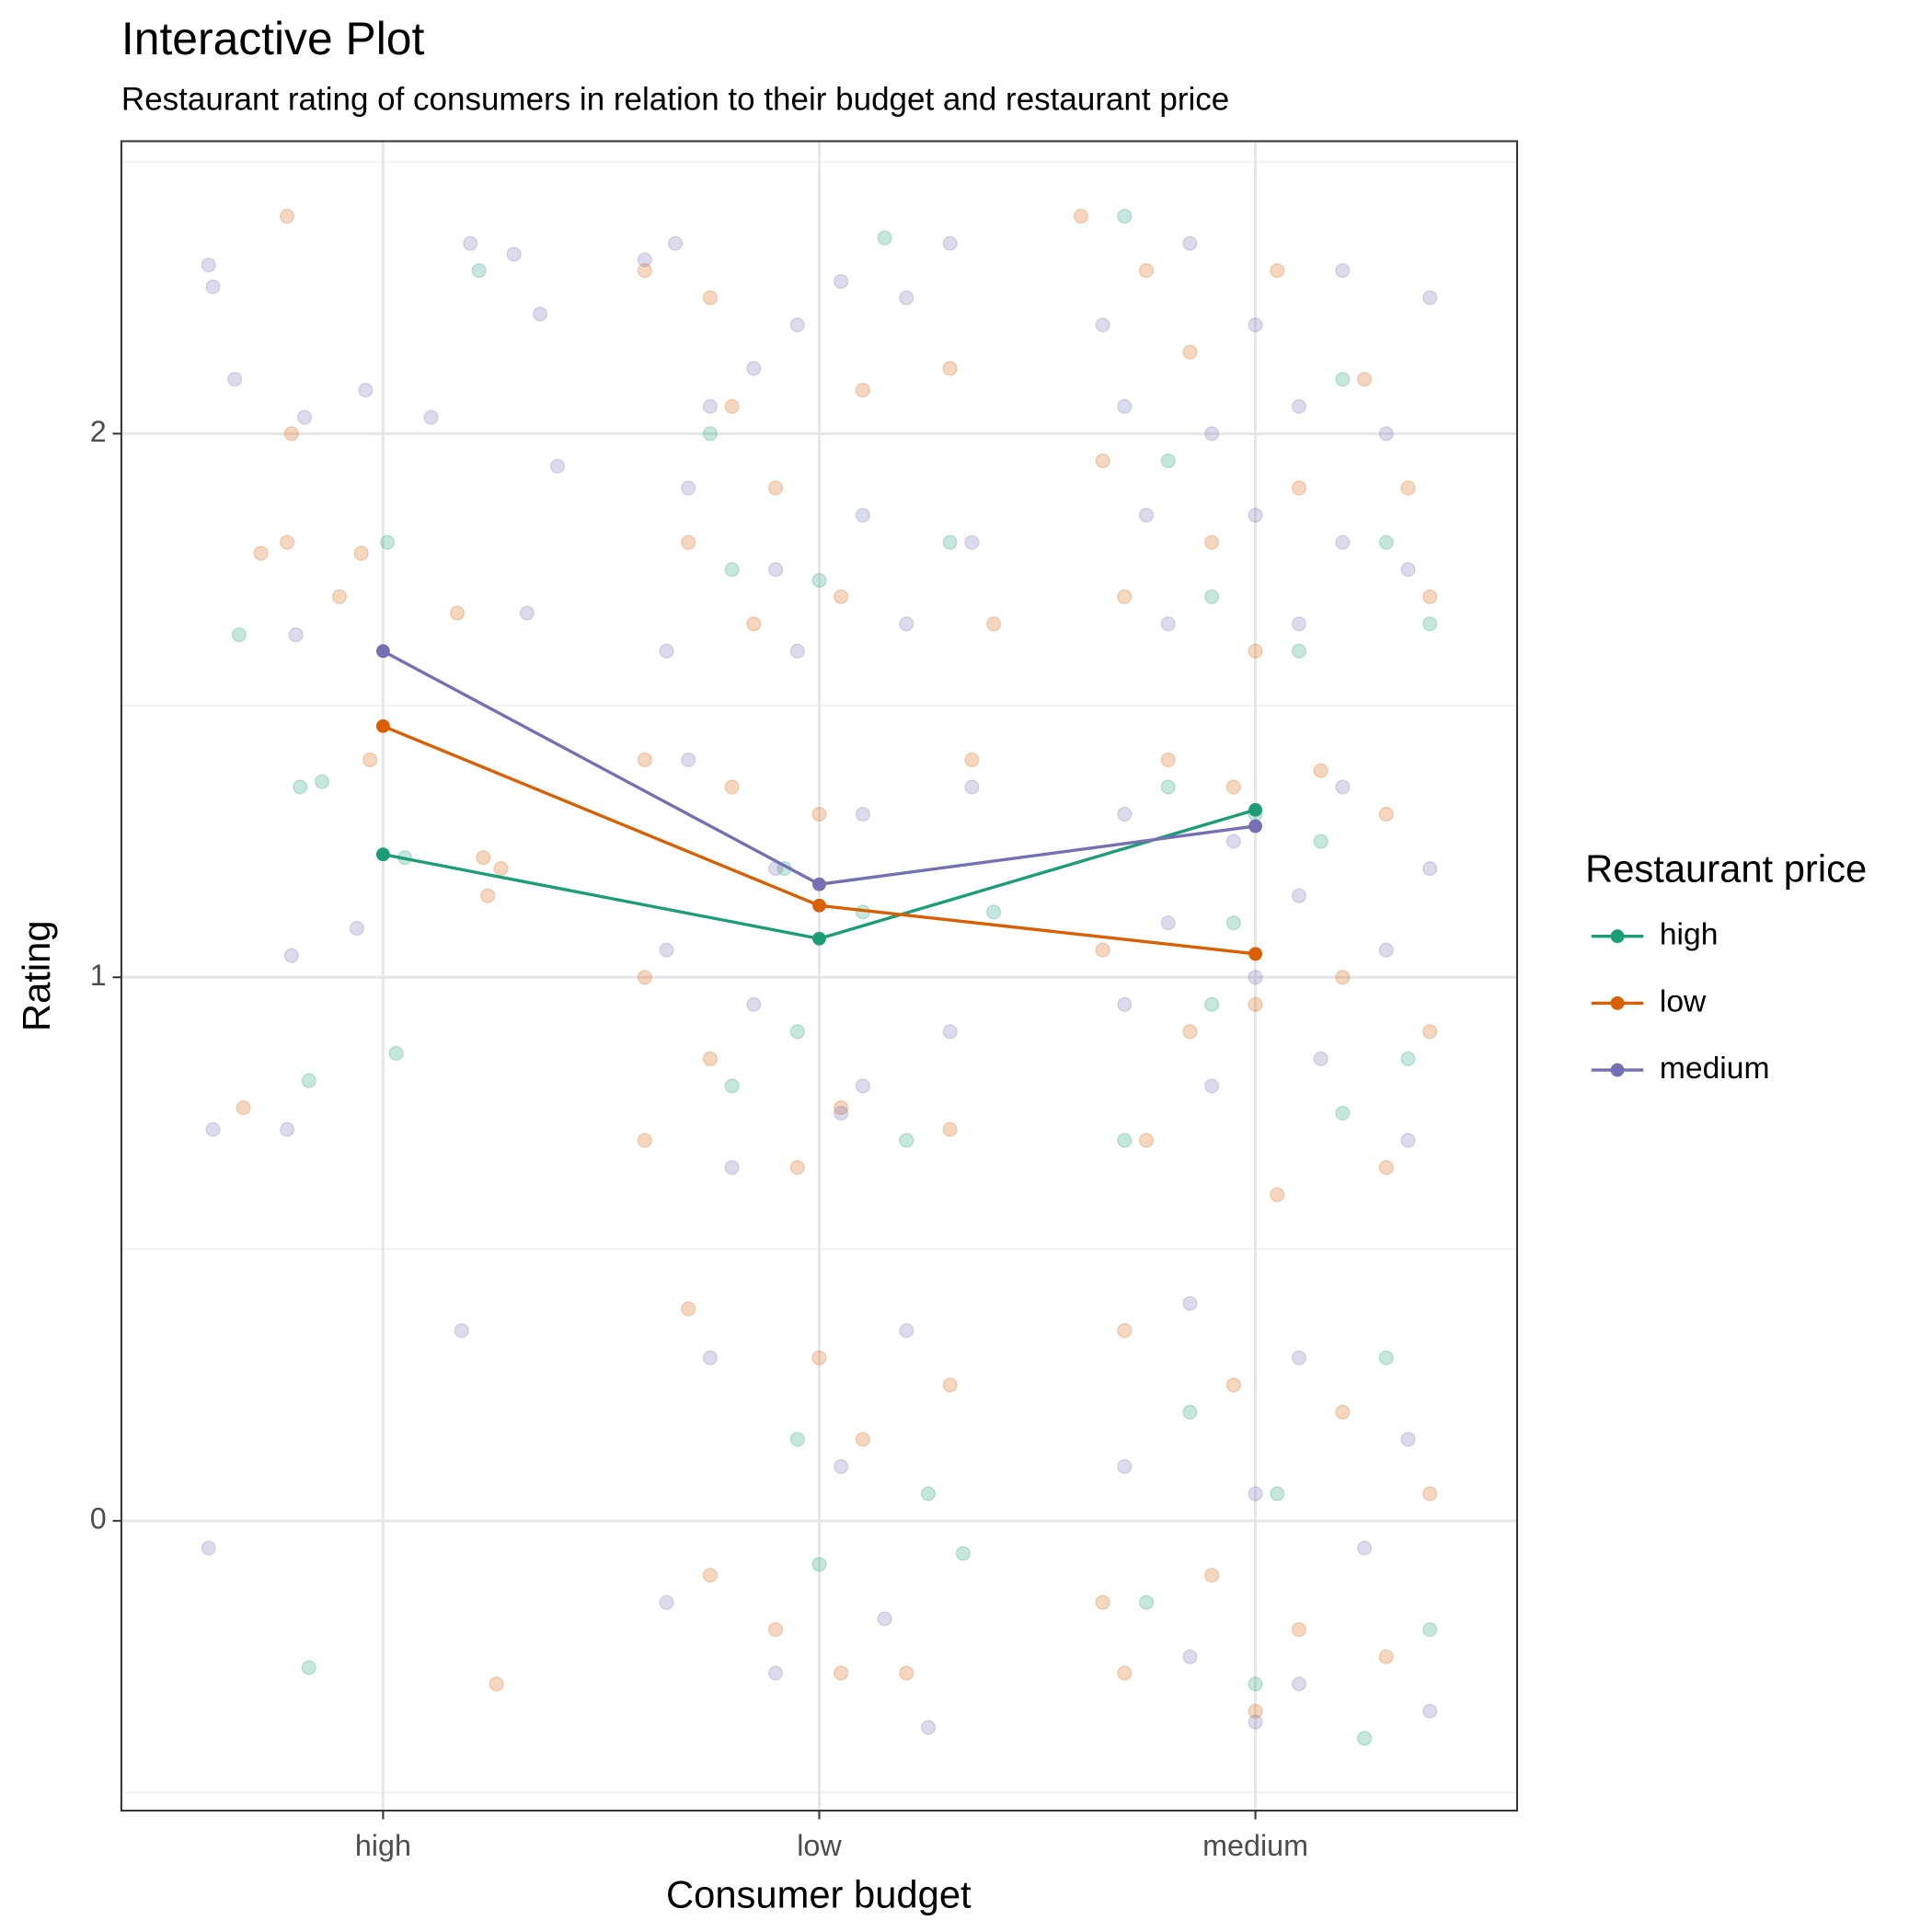 The image size is (1932, 1932). I want to click on x-tick-label: low, so click(819, 1845).